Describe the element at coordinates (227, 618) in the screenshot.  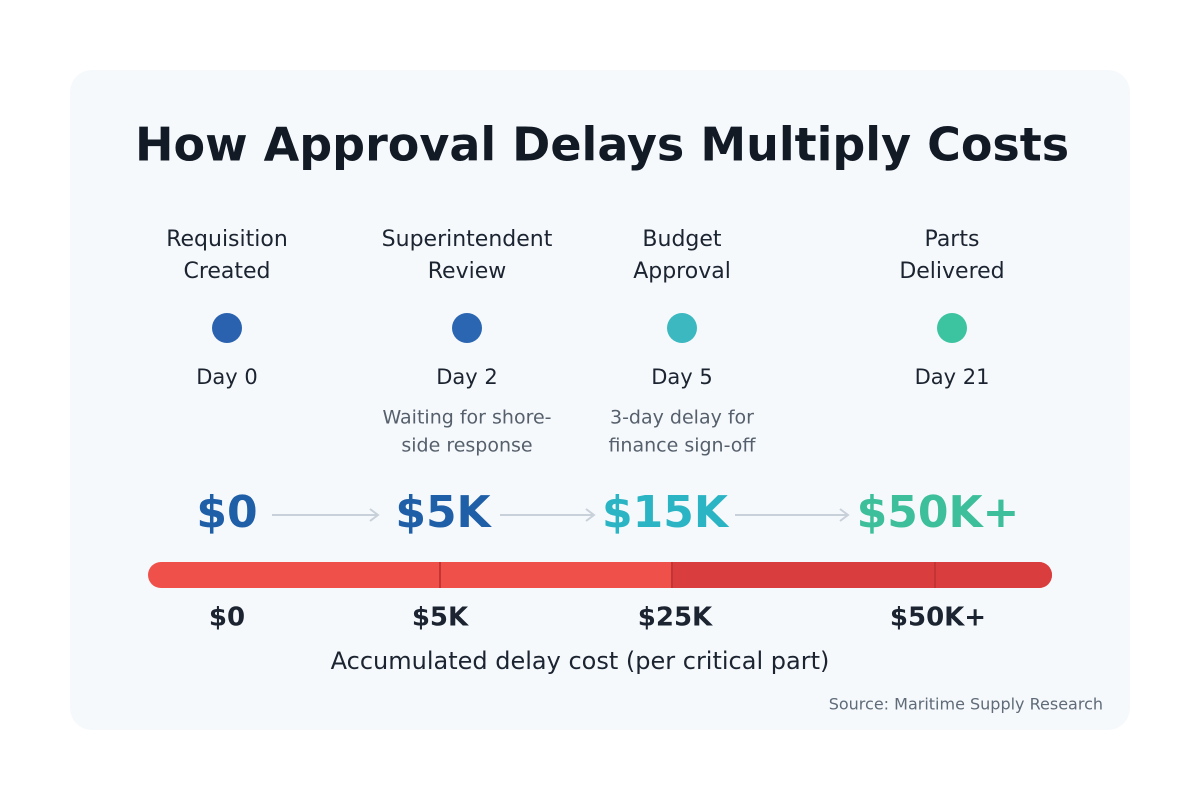
I see `bar-label: $0` at that location.